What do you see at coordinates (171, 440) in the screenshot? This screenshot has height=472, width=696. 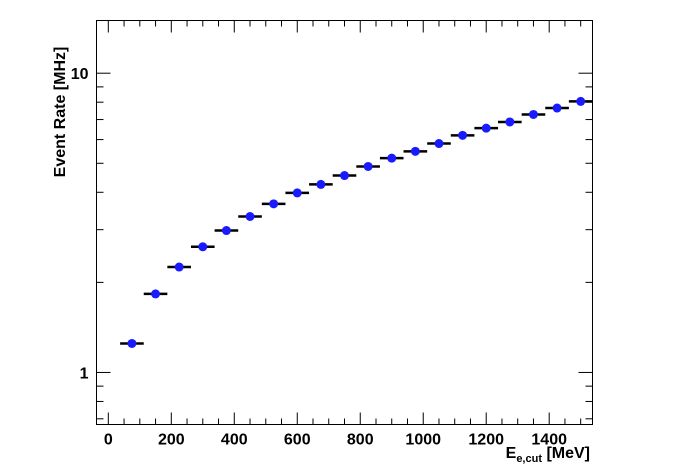 I see `x-tick-label: 200` at bounding box center [171, 440].